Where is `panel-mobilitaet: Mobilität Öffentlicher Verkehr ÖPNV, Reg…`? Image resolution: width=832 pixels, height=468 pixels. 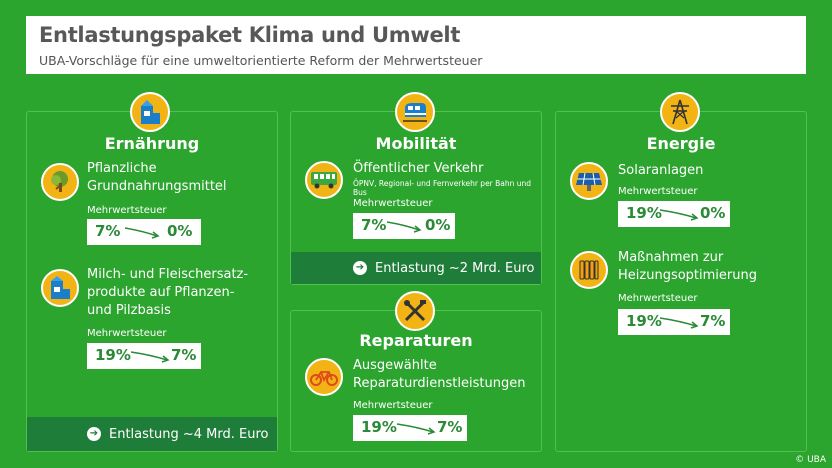
panel-mobilitaet: Mobilität Öffentlicher Verkehr ÖPNV, Reg… is located at coordinates (416, 198).